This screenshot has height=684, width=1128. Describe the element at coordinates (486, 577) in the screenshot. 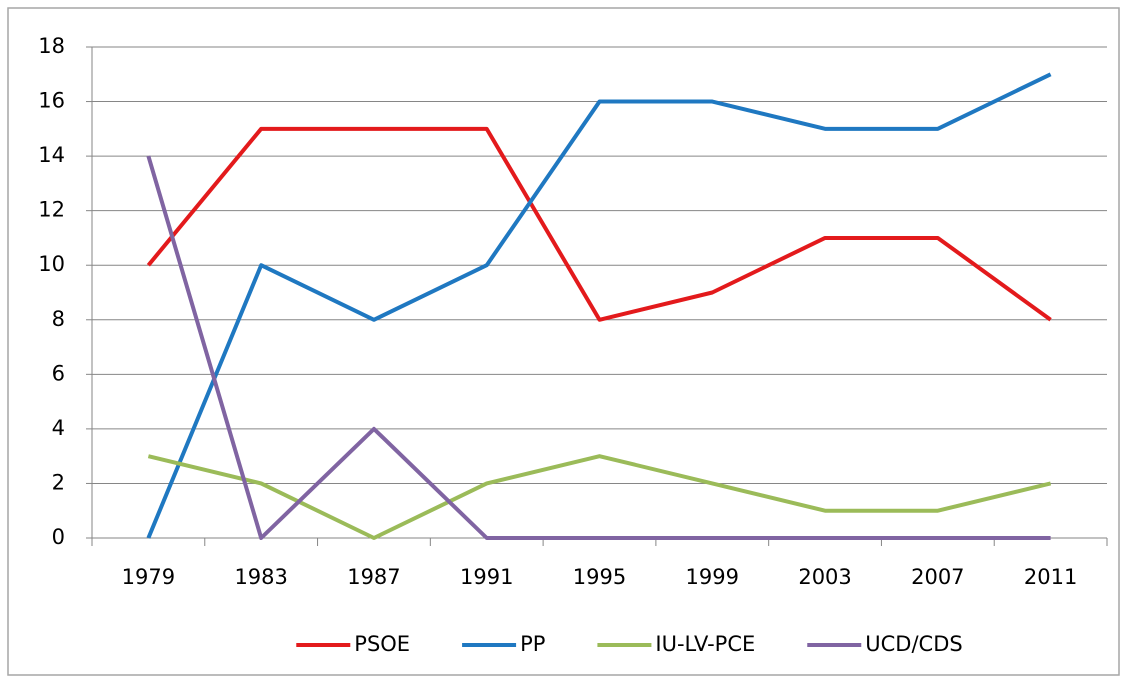

I see `x-tick-label: 1991` at that location.